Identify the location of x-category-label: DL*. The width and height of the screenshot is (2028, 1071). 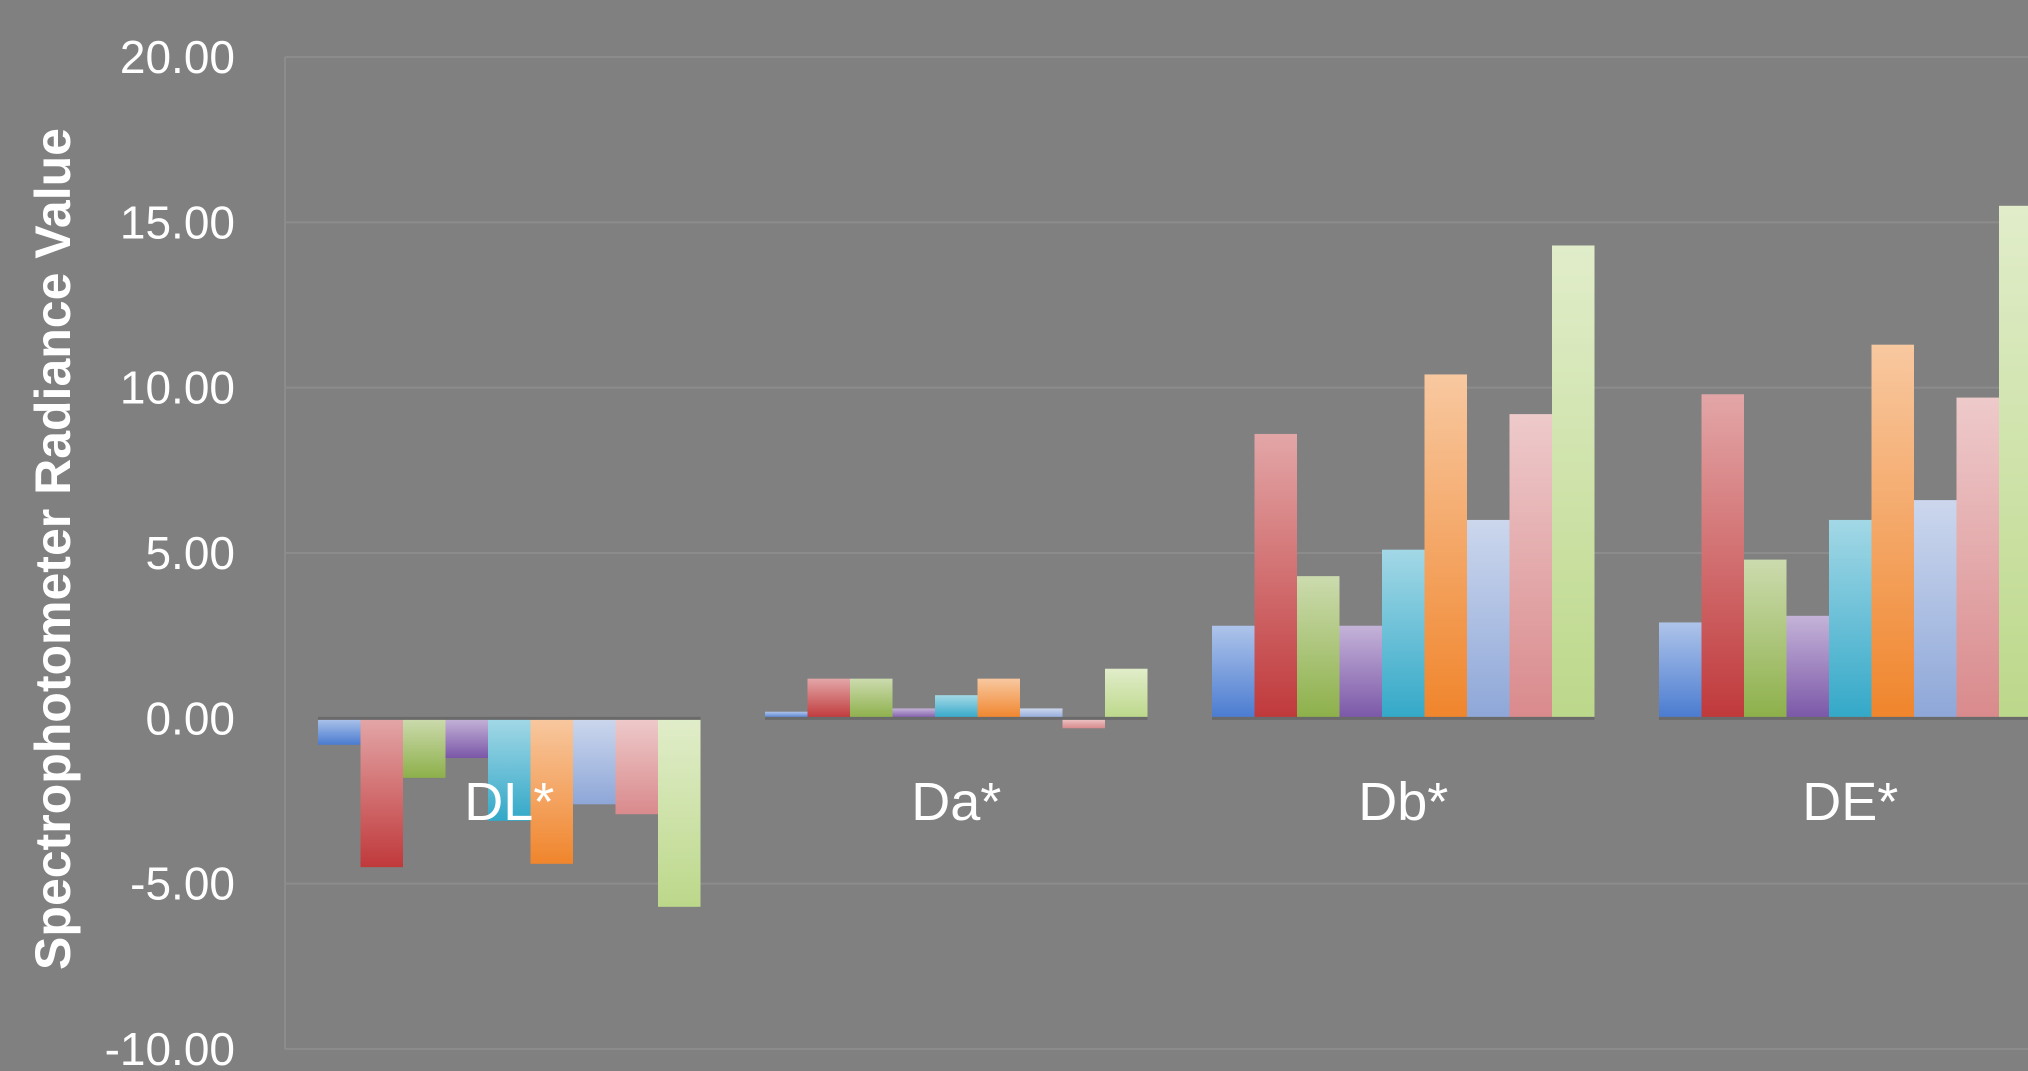
(509, 802).